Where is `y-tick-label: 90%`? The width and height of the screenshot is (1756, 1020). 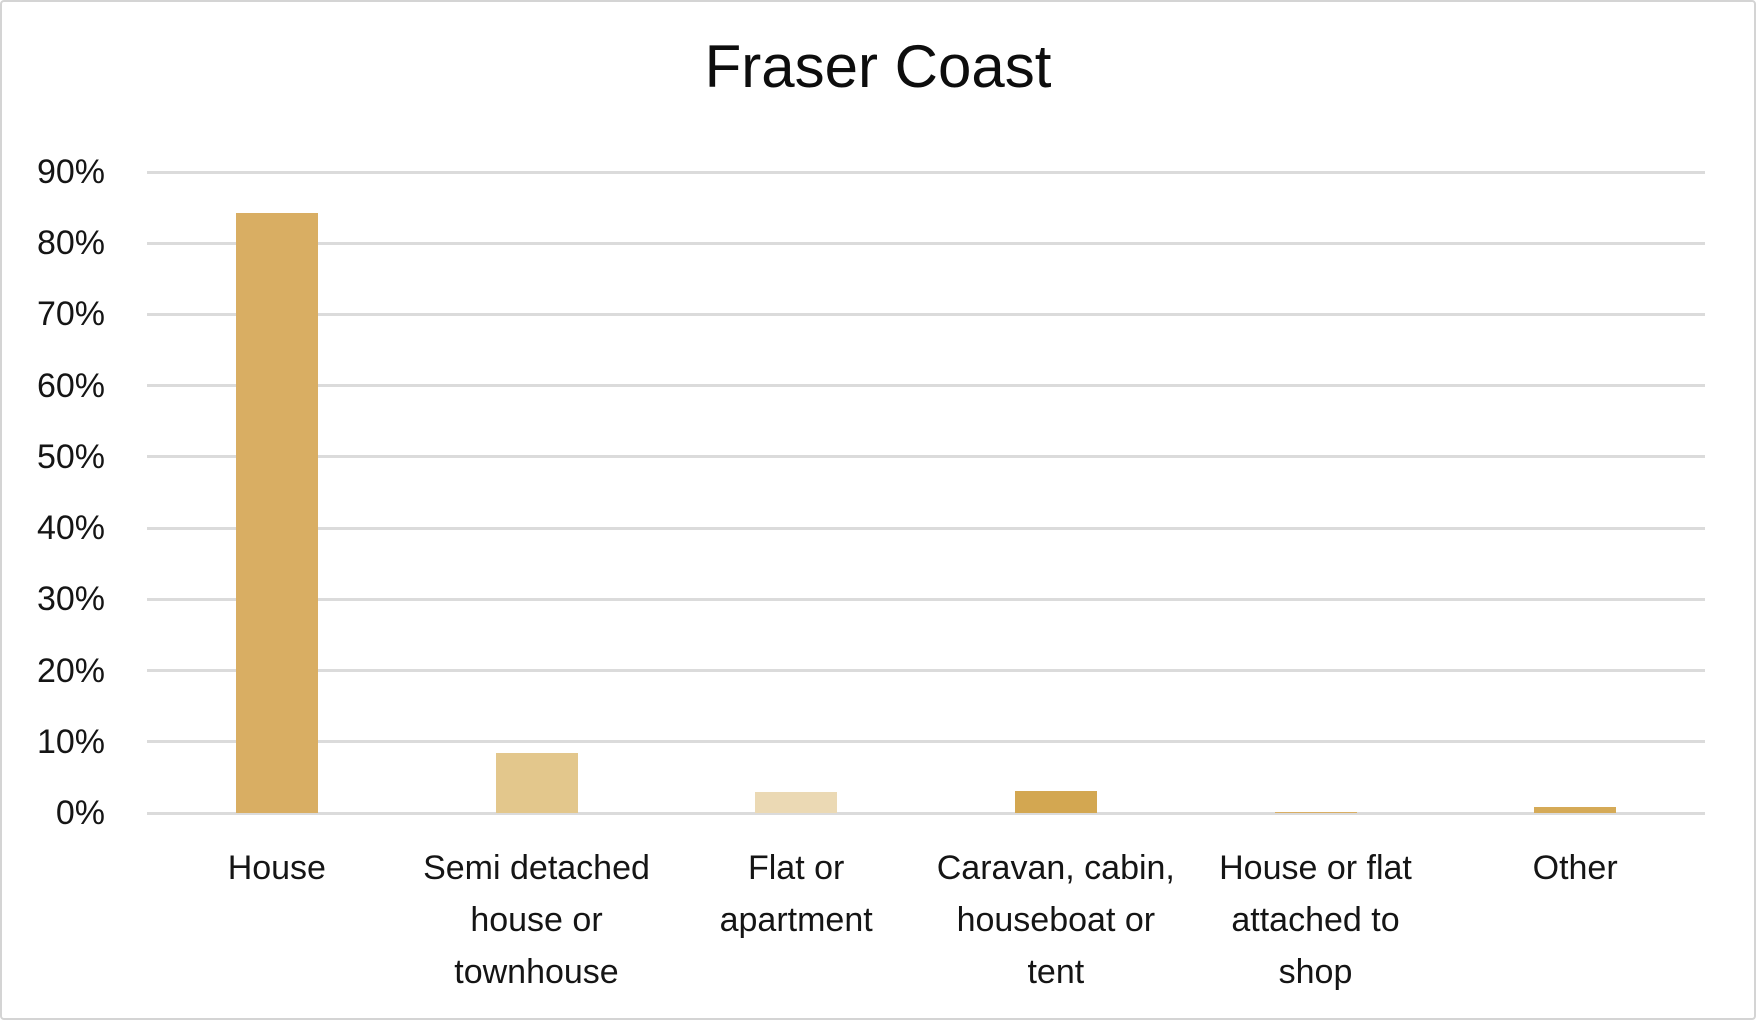 y-tick-label: 90% is located at coordinates (70, 172).